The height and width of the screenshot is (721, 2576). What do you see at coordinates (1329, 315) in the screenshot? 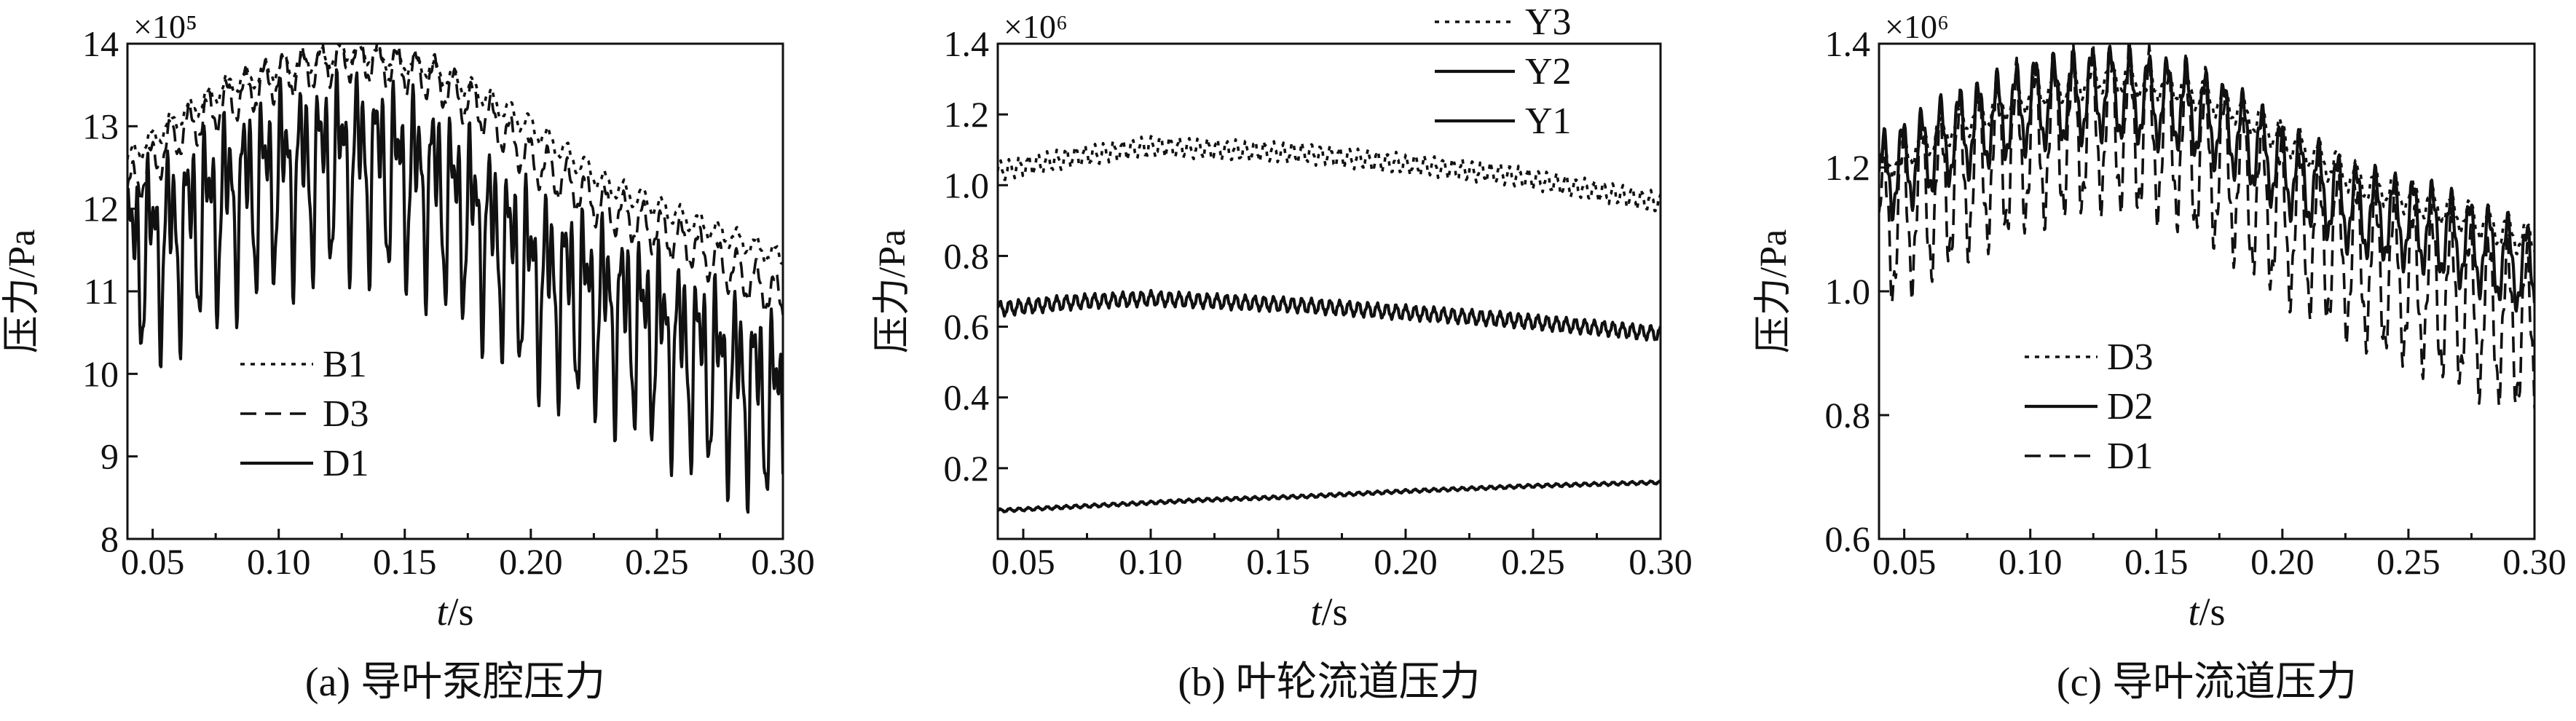
I see `series-line-y2` at bounding box center [1329, 315].